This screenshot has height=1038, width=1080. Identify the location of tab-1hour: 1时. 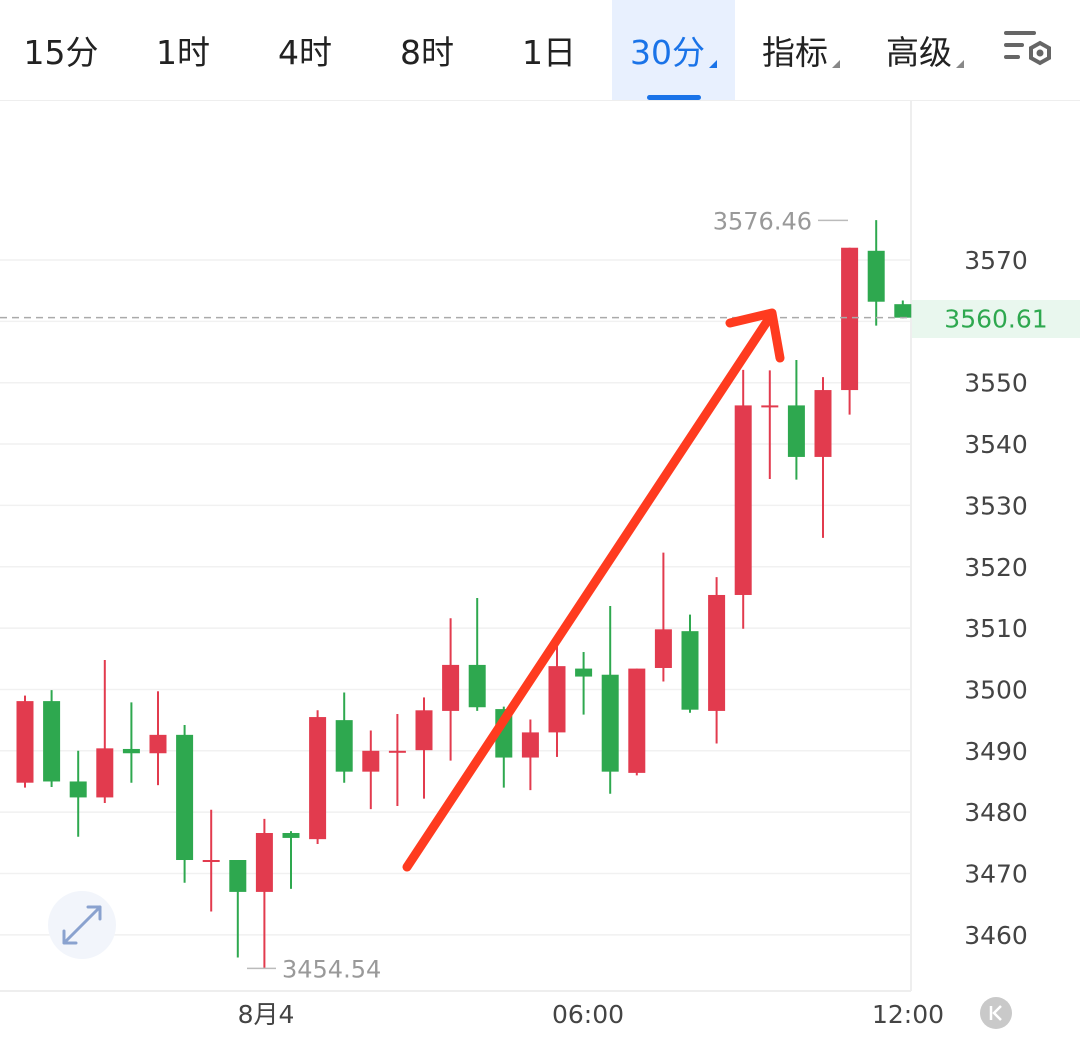
(183, 50).